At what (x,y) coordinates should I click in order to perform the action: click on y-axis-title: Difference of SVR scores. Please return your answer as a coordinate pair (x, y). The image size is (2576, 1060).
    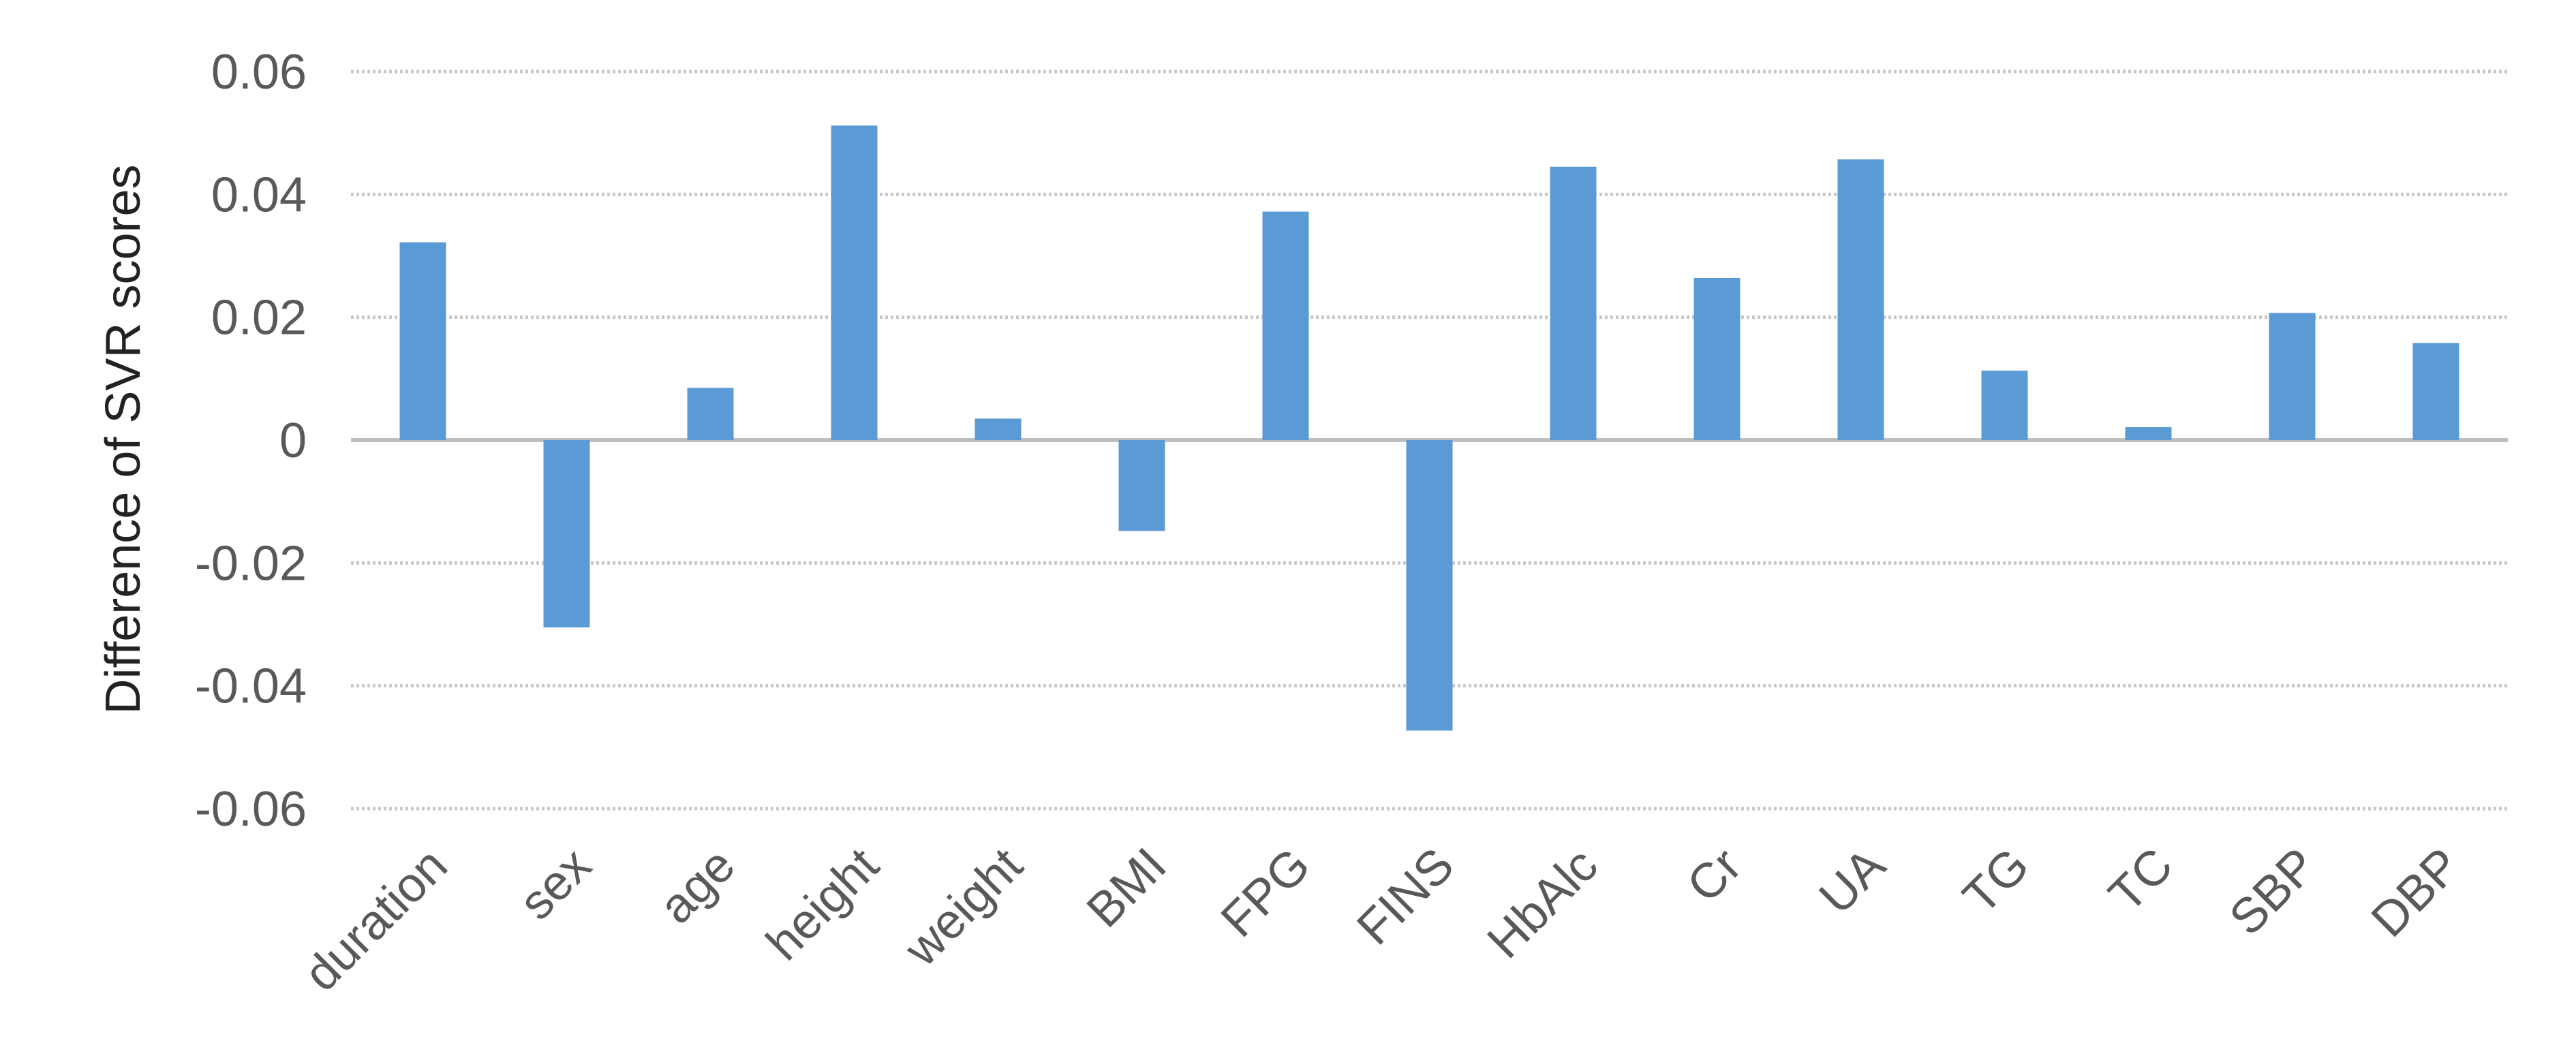
    Looking at the image, I should click on (123, 439).